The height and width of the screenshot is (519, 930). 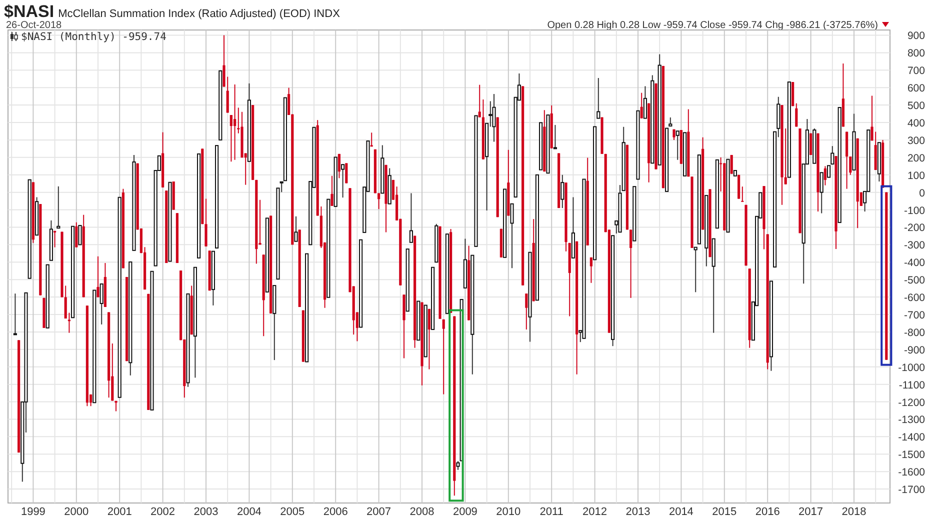 I want to click on x-tick-label: 2013, so click(x=638, y=512).